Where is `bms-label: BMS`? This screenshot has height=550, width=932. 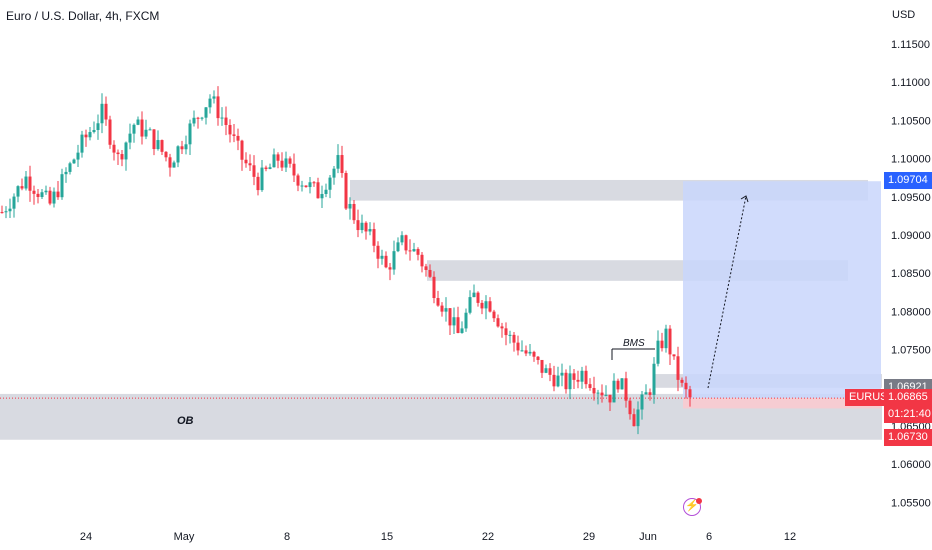 bms-label: BMS is located at coordinates (634, 343).